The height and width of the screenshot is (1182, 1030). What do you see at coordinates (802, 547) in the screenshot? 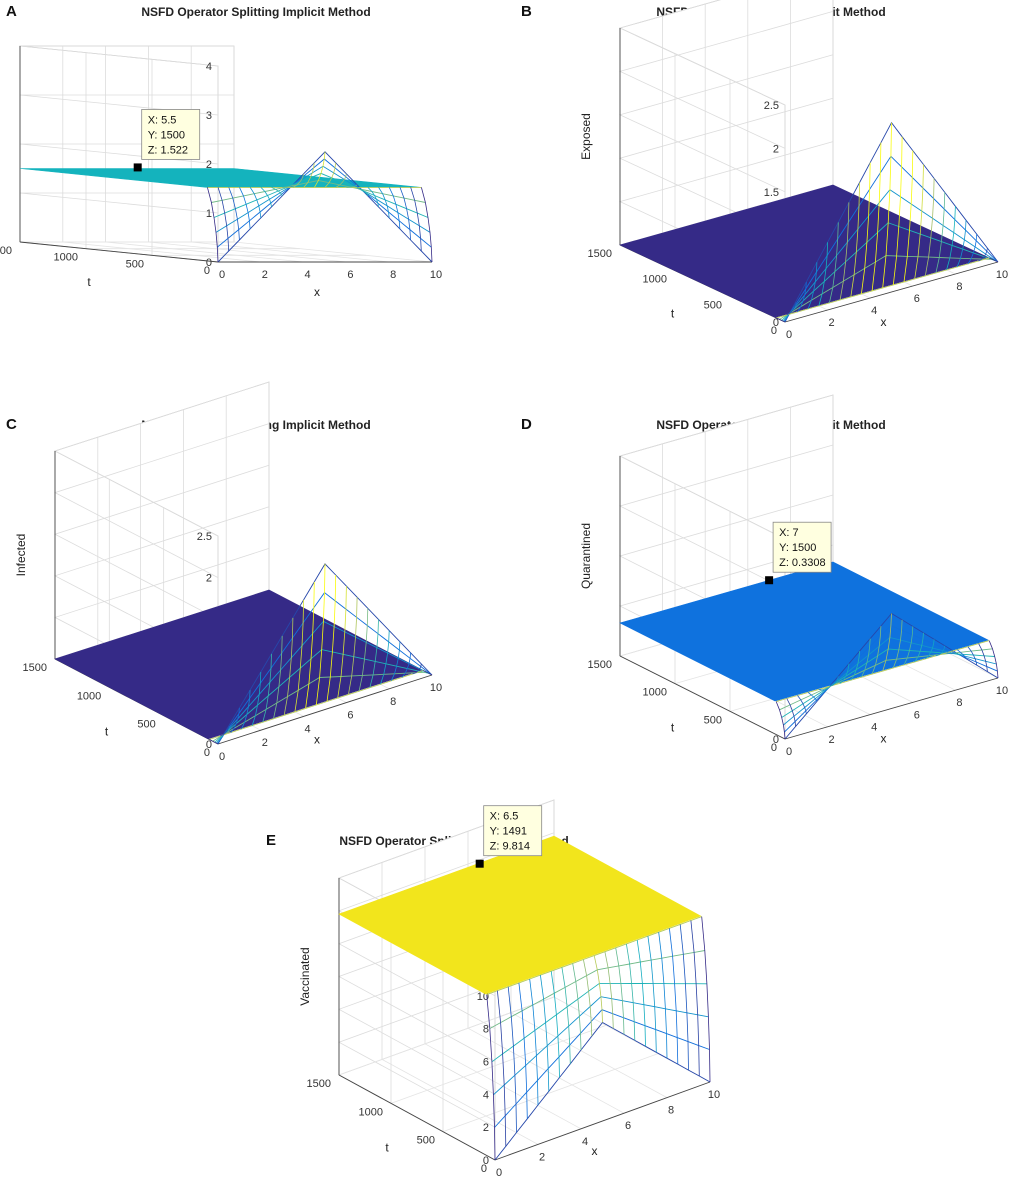
I see `datatip-box` at bounding box center [802, 547].